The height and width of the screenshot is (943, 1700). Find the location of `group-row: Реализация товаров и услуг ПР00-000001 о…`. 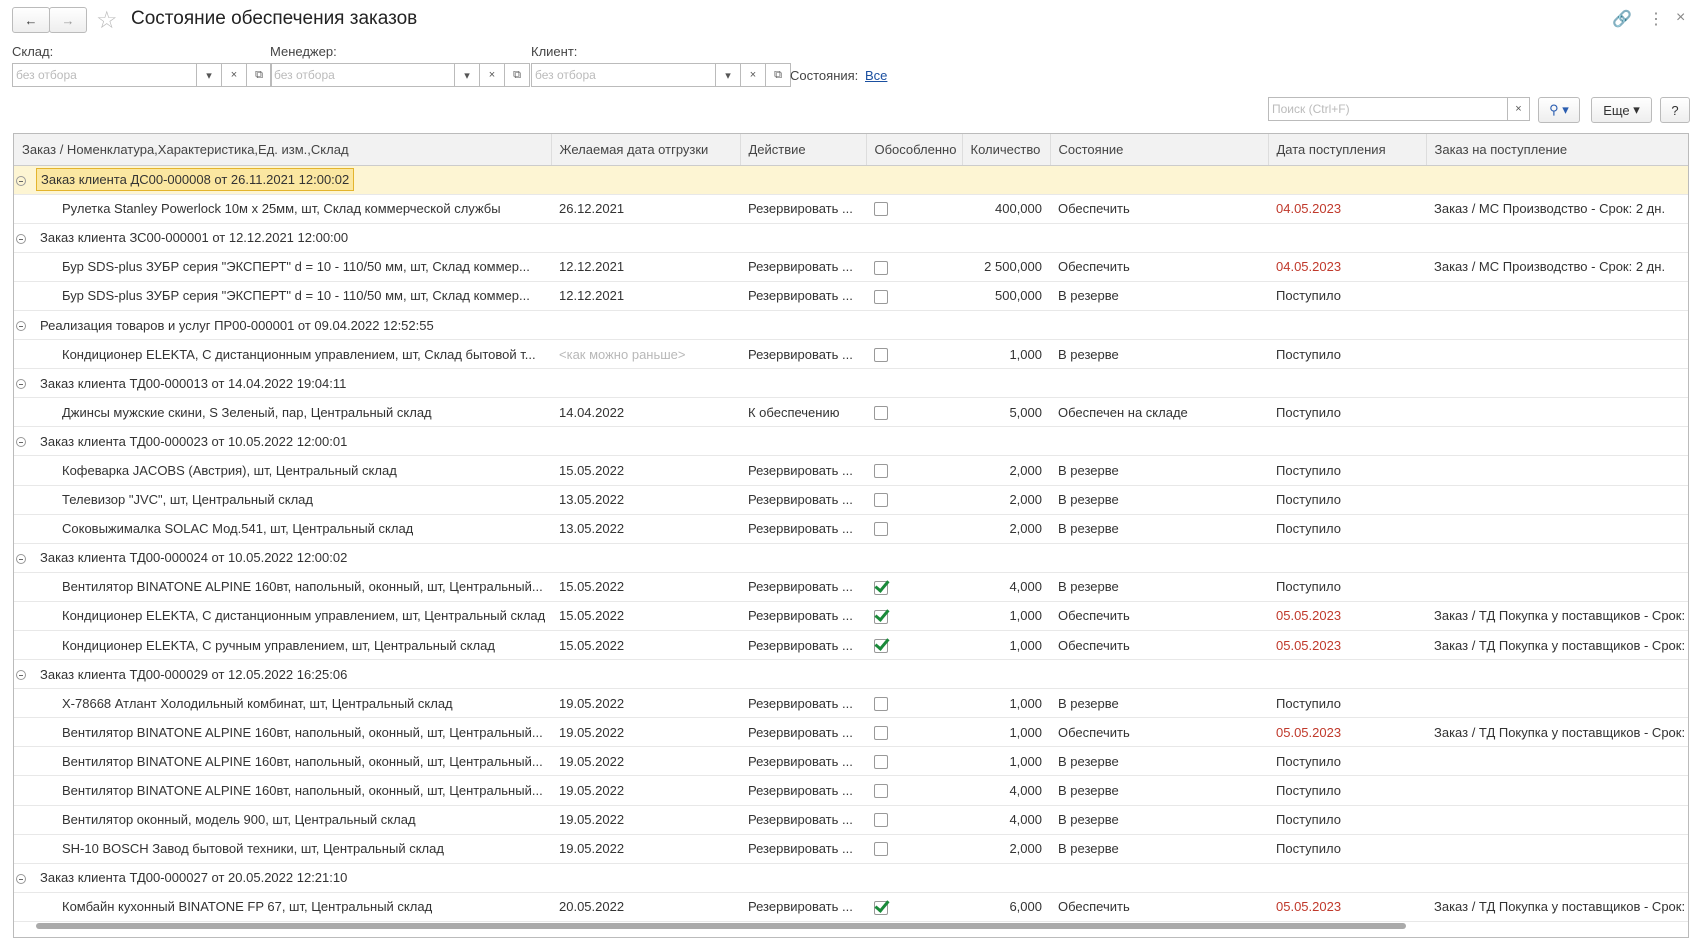

group-row: Реализация товаров и услуг ПР00-000001 о… is located at coordinates (851, 324).